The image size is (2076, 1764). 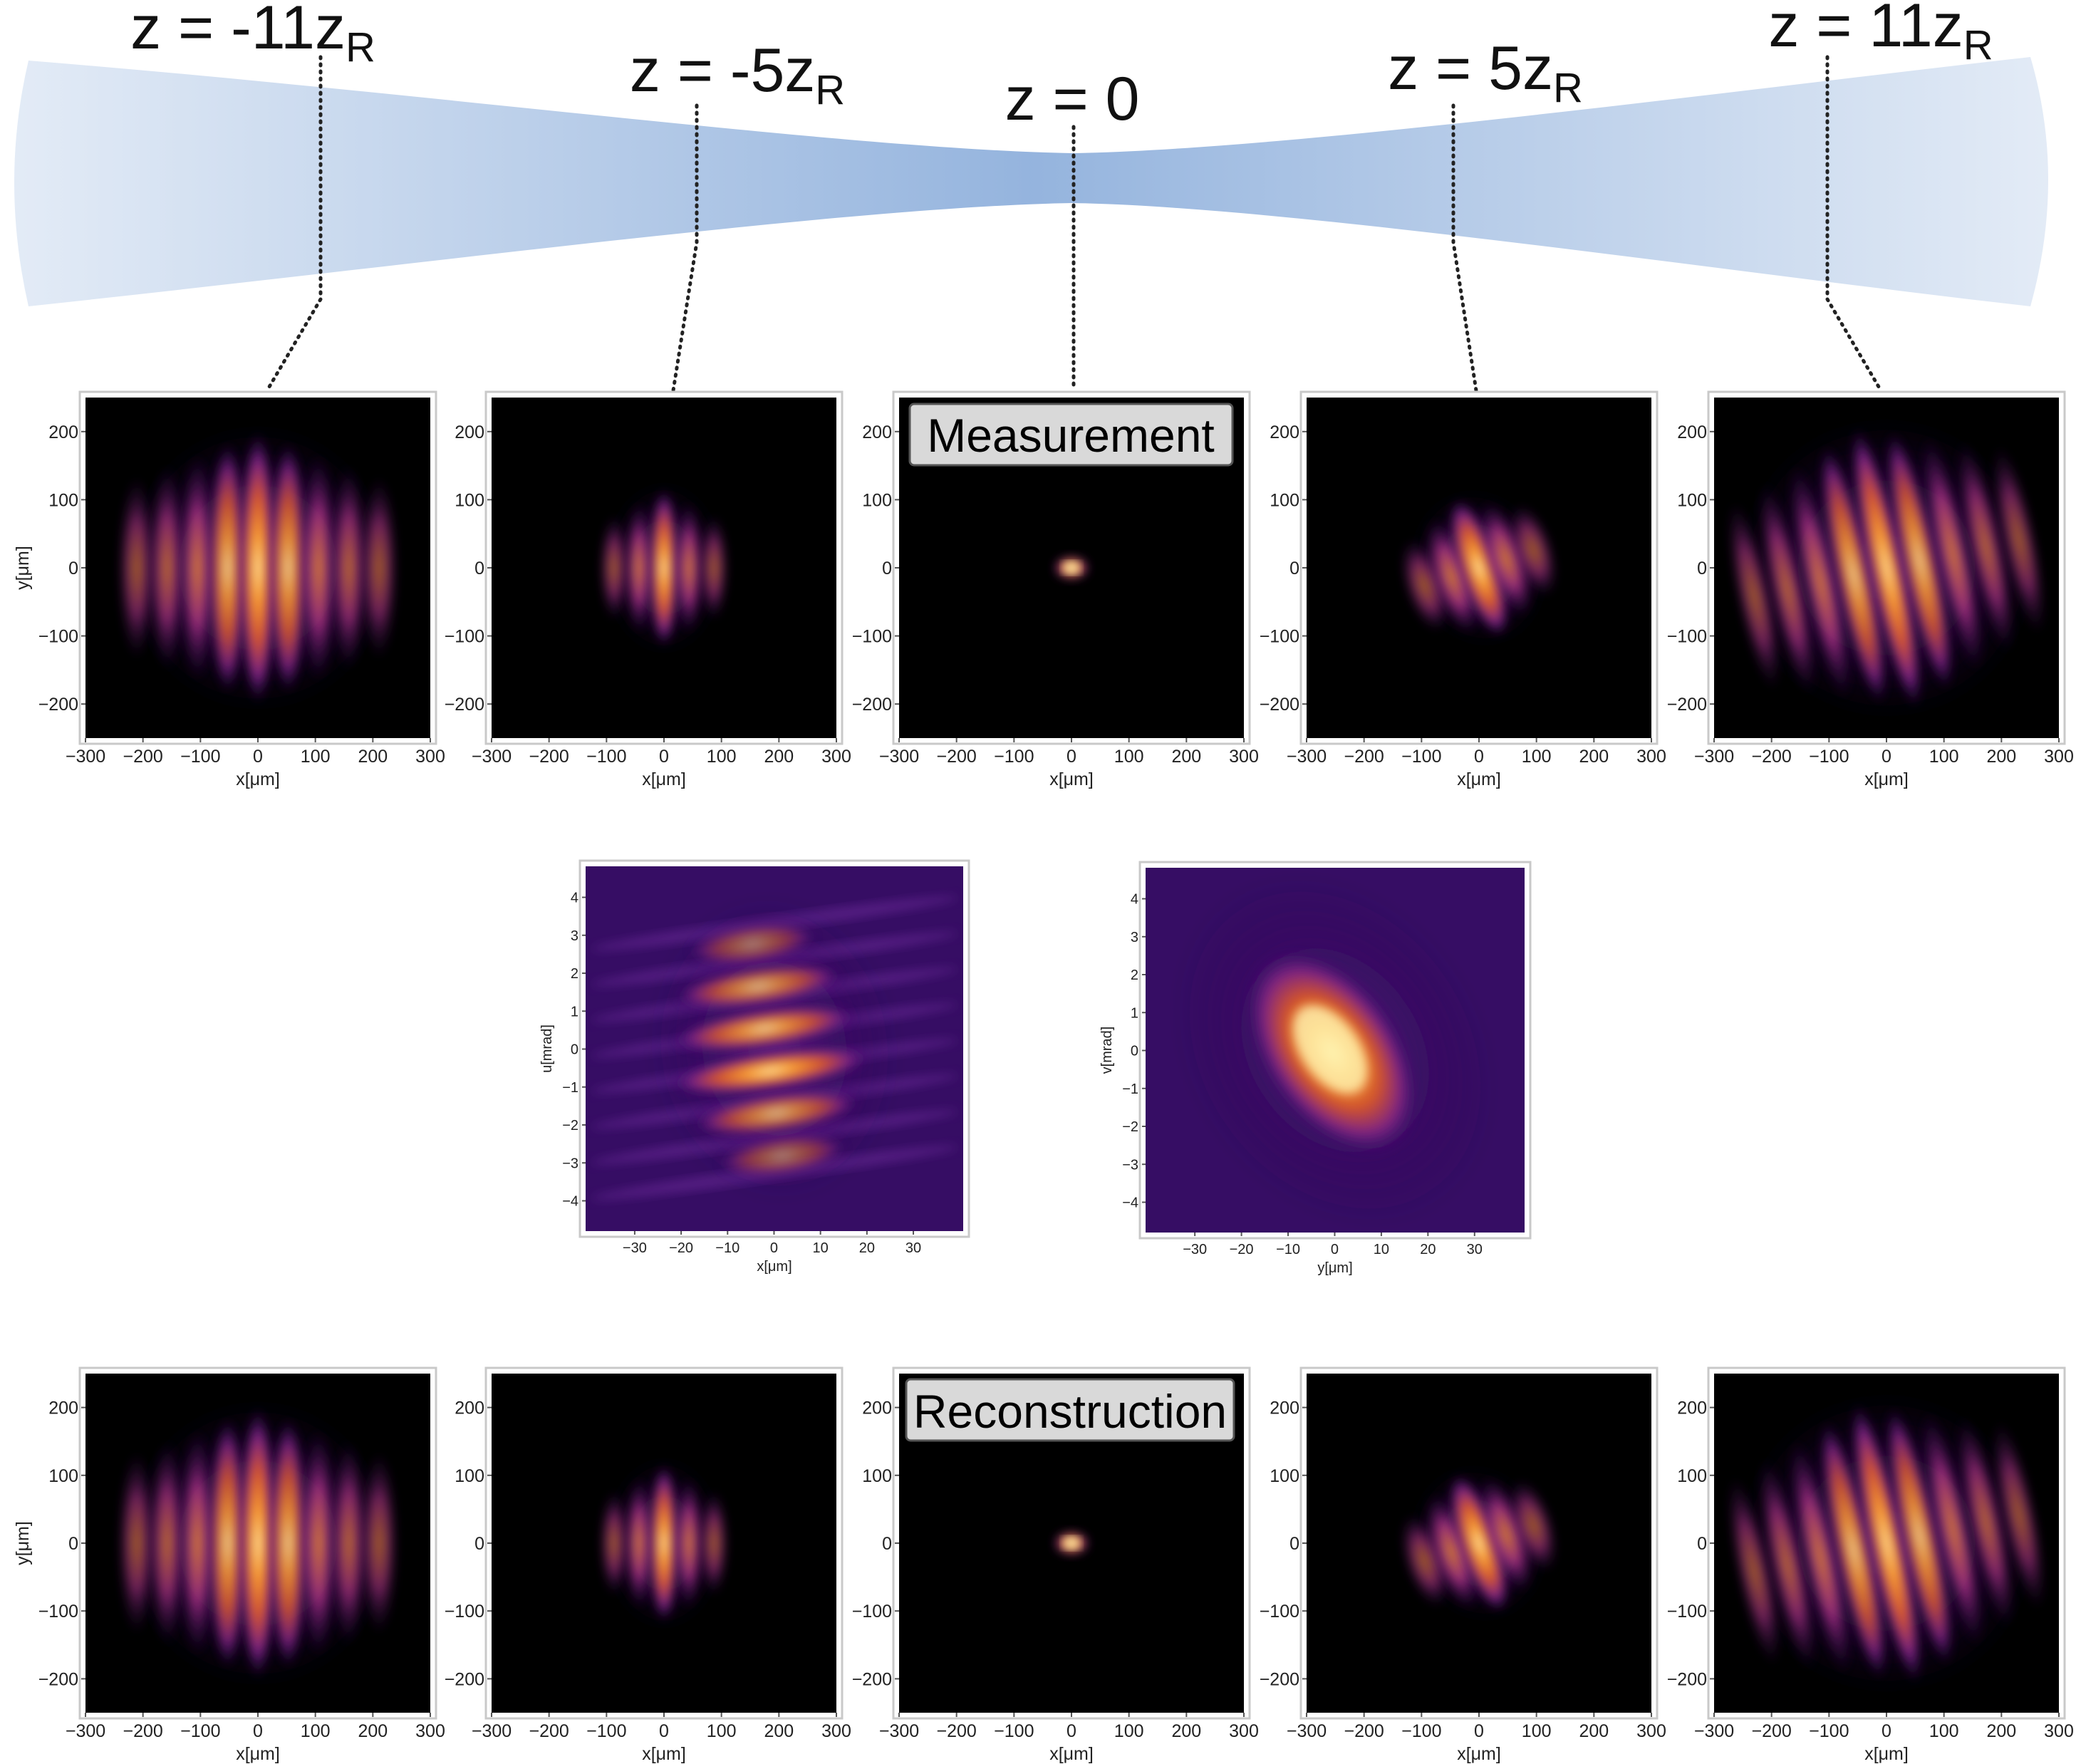 What do you see at coordinates (1130, 1165) in the screenshot?
I see `phase-y-tick: −3` at bounding box center [1130, 1165].